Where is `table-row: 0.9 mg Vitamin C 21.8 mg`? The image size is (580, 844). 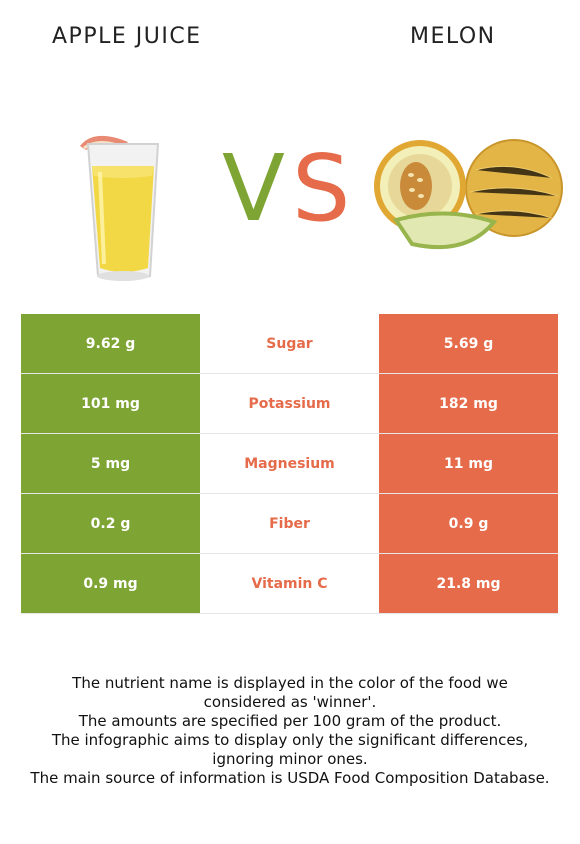
table-row: 0.9 mg Vitamin C 21.8 mg is located at coordinates (289, 583).